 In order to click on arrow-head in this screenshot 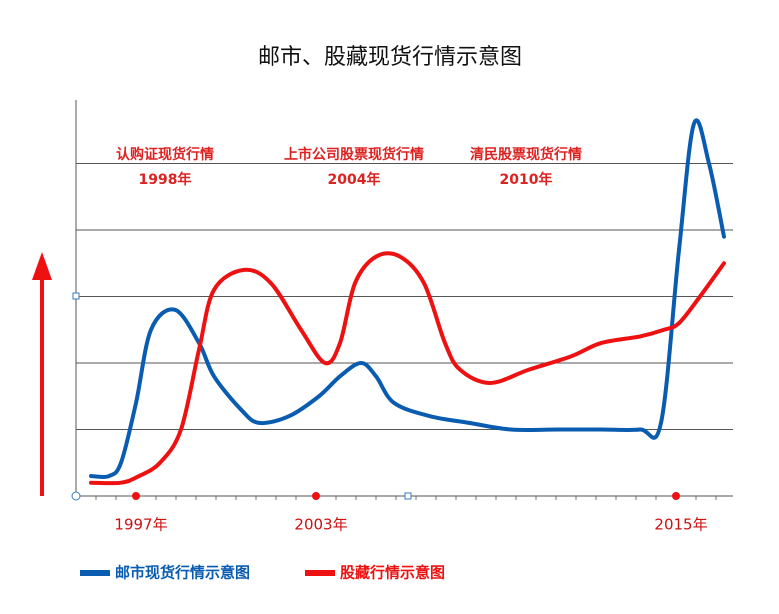, I will do `click(42, 266)`.